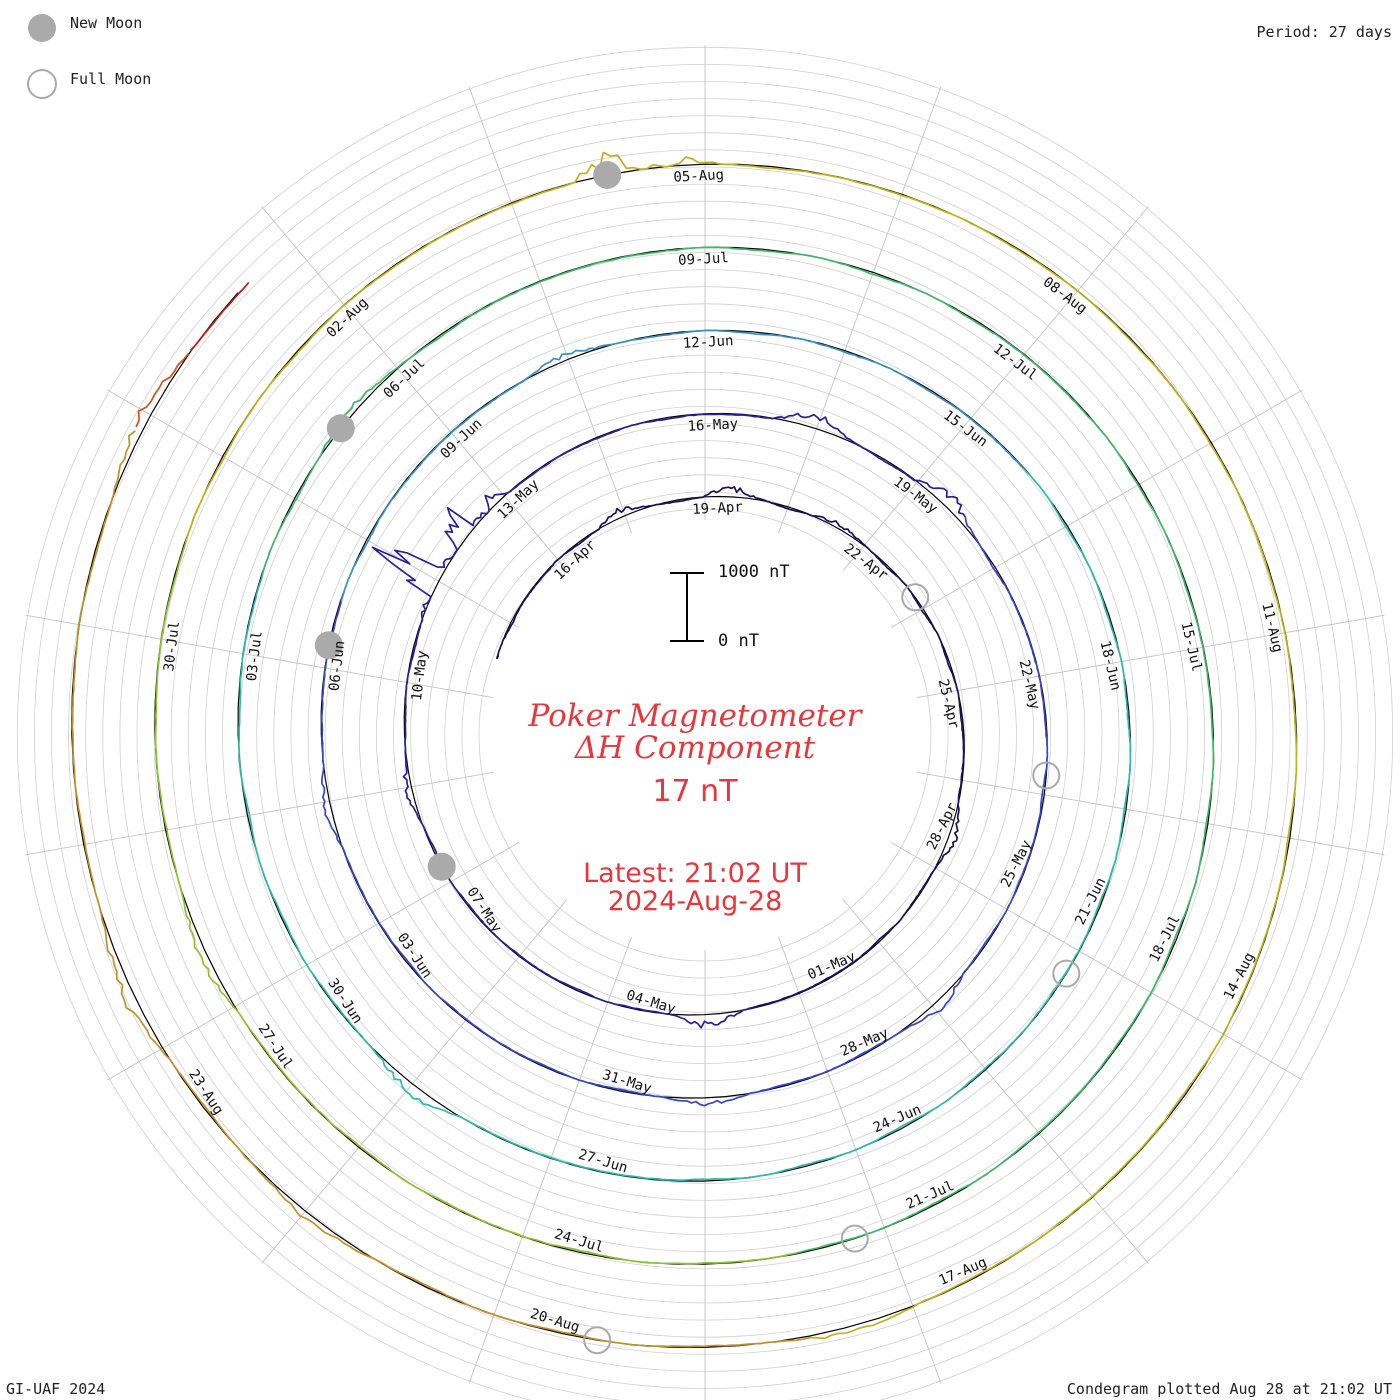 This screenshot has width=1400, height=1400. Describe the element at coordinates (1016, 864) in the screenshot. I see `date-label: 25-May` at that location.